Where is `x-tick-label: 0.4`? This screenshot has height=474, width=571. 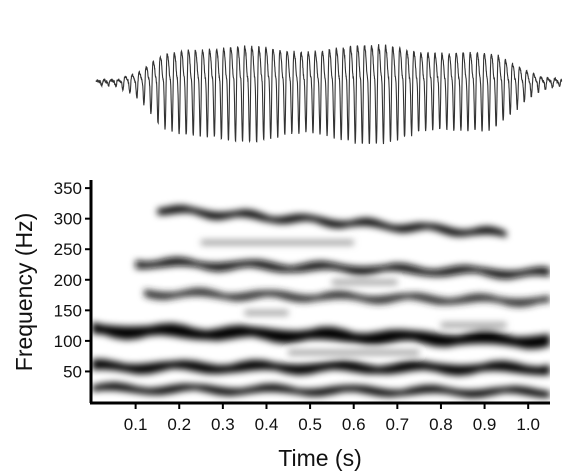 x-tick-label: 0.4 is located at coordinates (267, 424).